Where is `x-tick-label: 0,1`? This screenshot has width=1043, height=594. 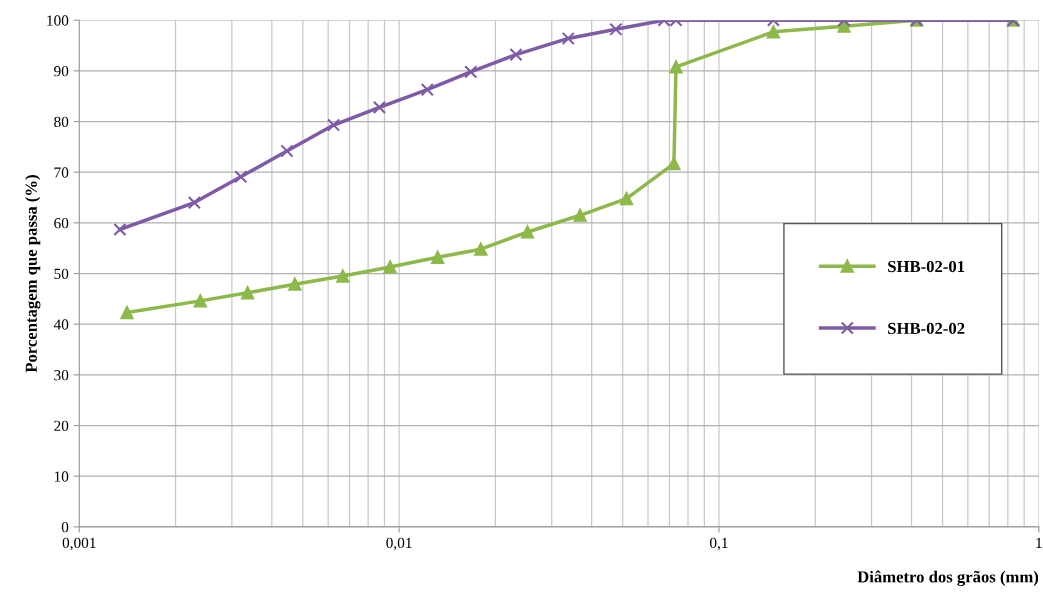 x-tick-label: 0,1 is located at coordinates (719, 544).